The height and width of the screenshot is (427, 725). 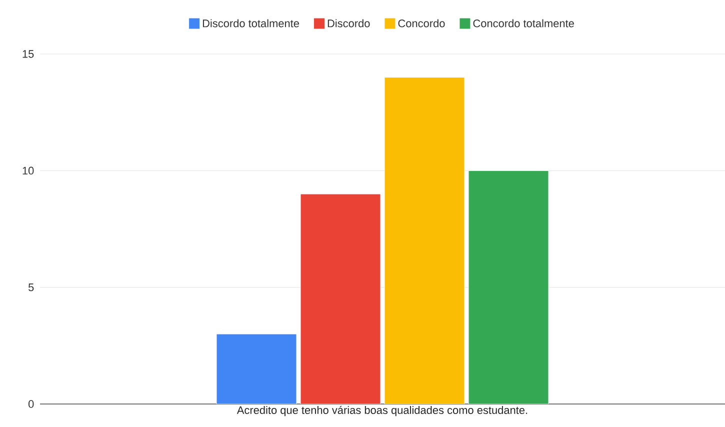 What do you see at coordinates (421, 23) in the screenshot?
I see `legend-label: Concordo` at bounding box center [421, 23].